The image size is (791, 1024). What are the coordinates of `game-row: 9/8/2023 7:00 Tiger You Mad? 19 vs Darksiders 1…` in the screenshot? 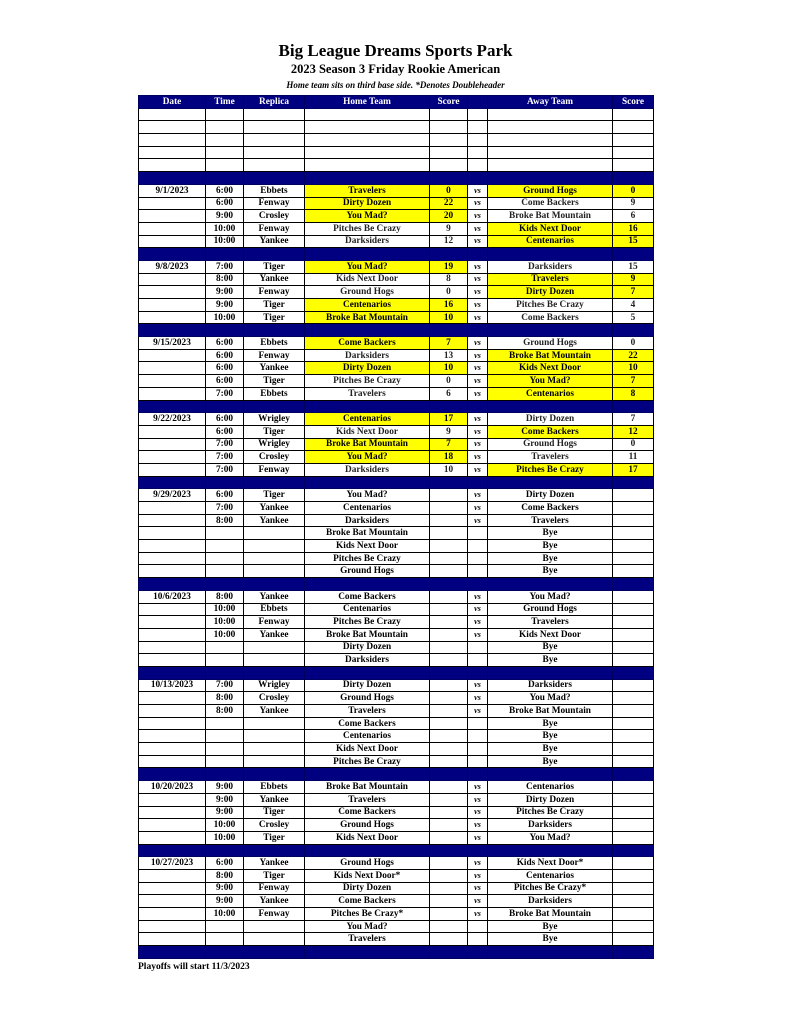 It's located at (396, 266).